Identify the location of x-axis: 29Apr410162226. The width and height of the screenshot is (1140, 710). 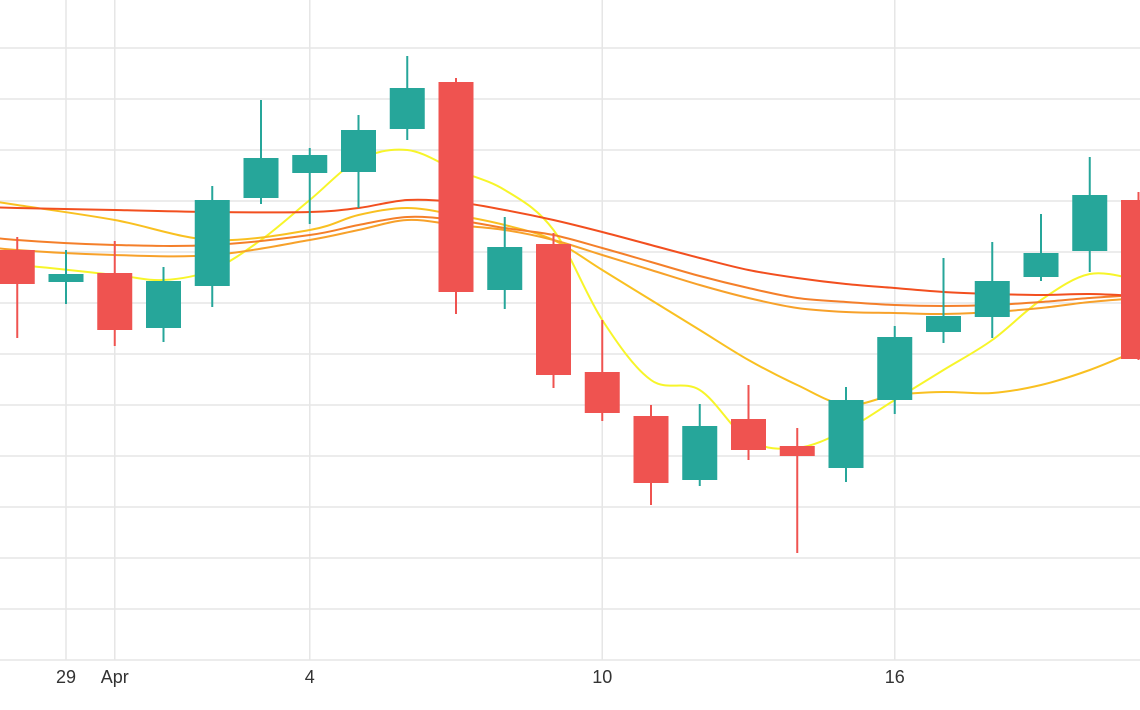
(480, 677).